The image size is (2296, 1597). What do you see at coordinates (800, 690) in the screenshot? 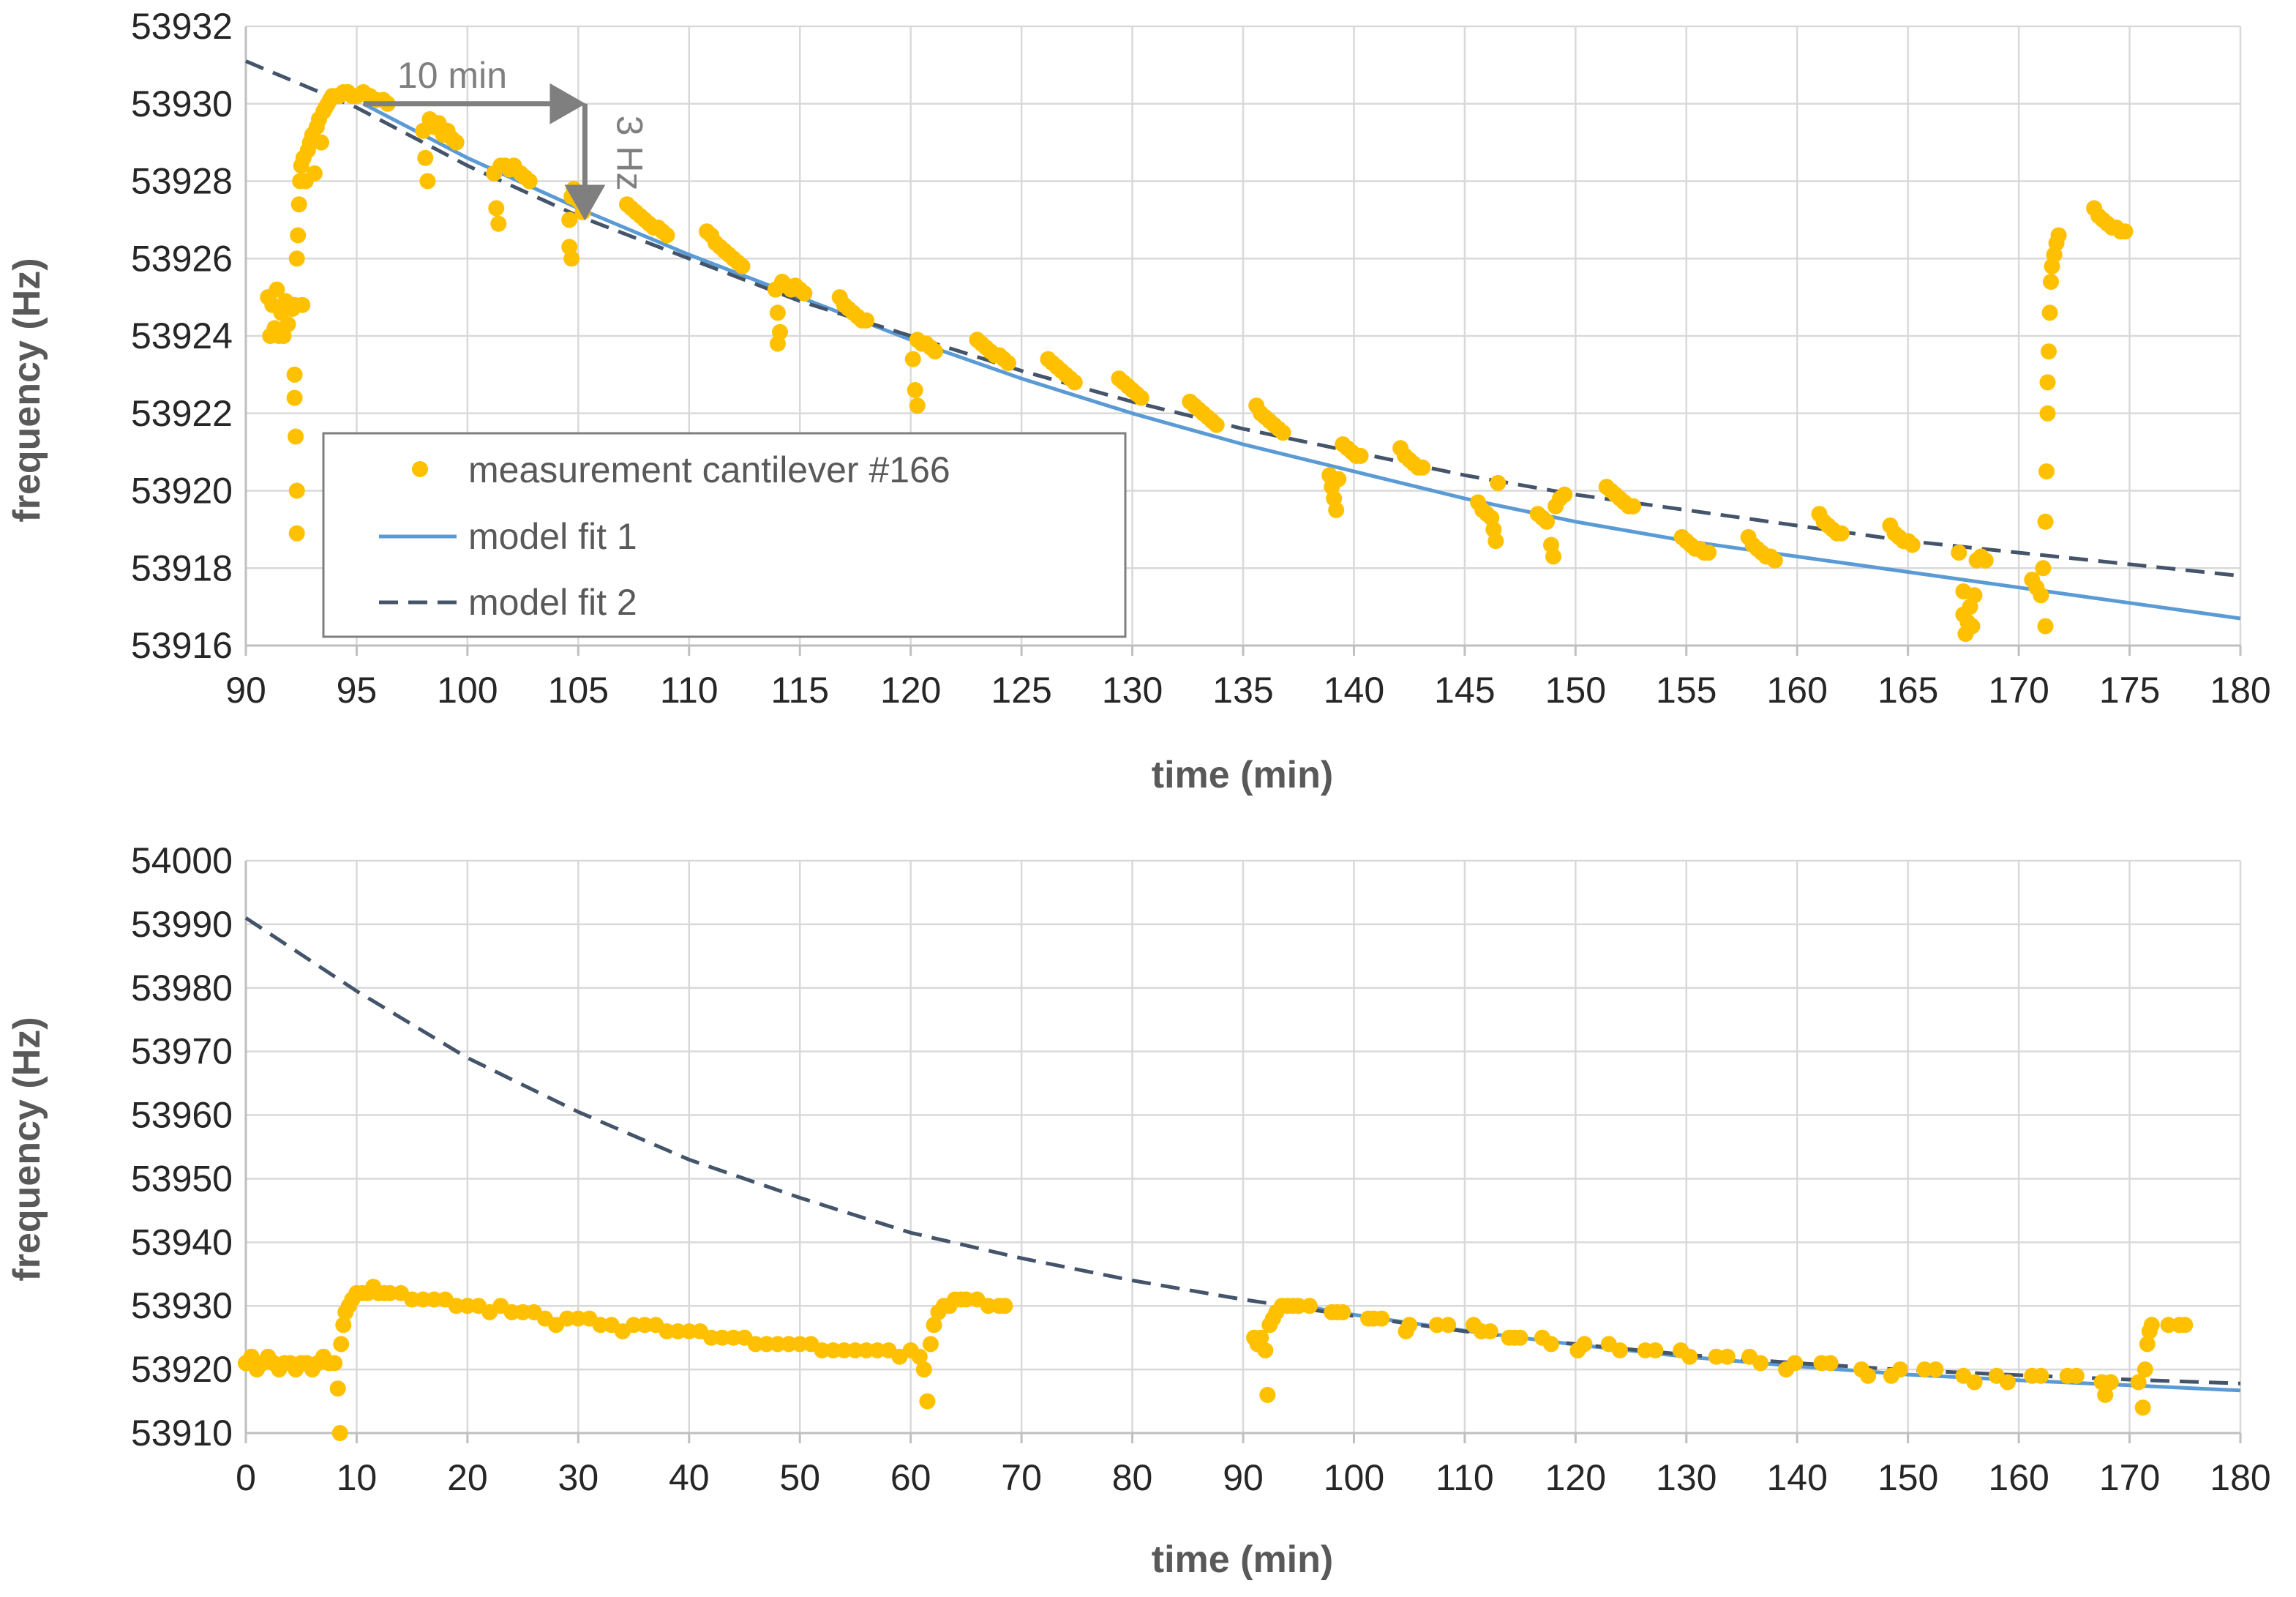
I see `top-x-tick-label: 115` at bounding box center [800, 690].